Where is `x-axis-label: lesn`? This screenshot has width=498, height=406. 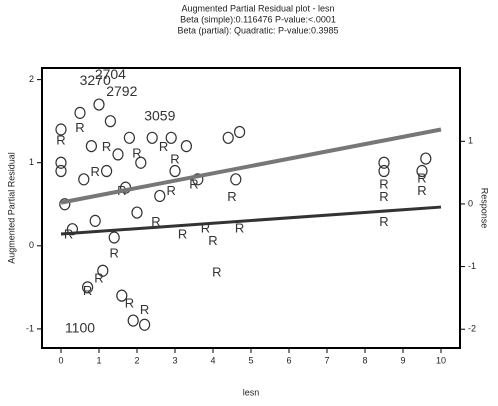
x-axis-label: lesn is located at coordinates (251, 392).